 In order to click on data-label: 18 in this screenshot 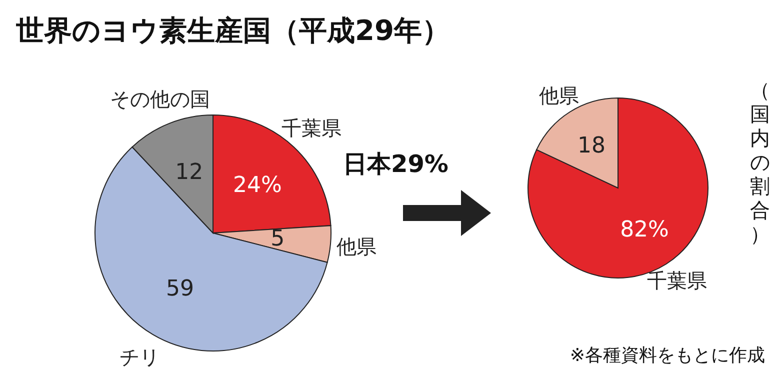, I will do `click(591, 146)`.